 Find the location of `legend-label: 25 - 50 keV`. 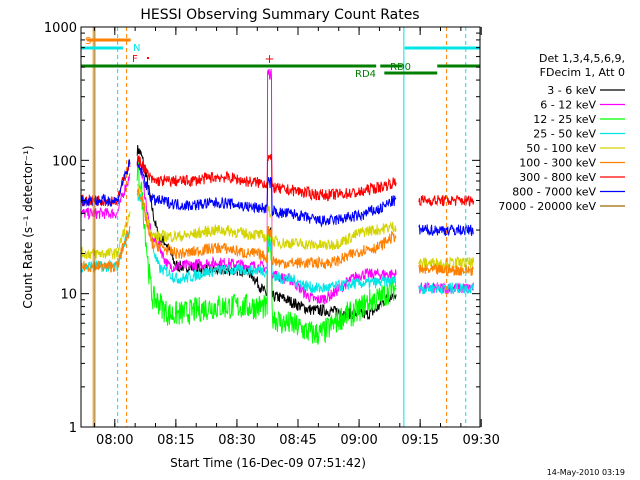

legend-label: 25 - 50 keV is located at coordinates (564, 134).